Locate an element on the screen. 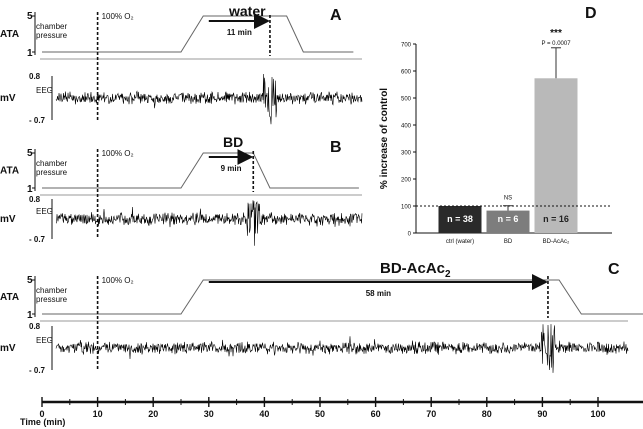 Image resolution: width=643 pixels, height=429 pixels. x-tick-label: BD-AcAc₂ is located at coordinates (556, 242).